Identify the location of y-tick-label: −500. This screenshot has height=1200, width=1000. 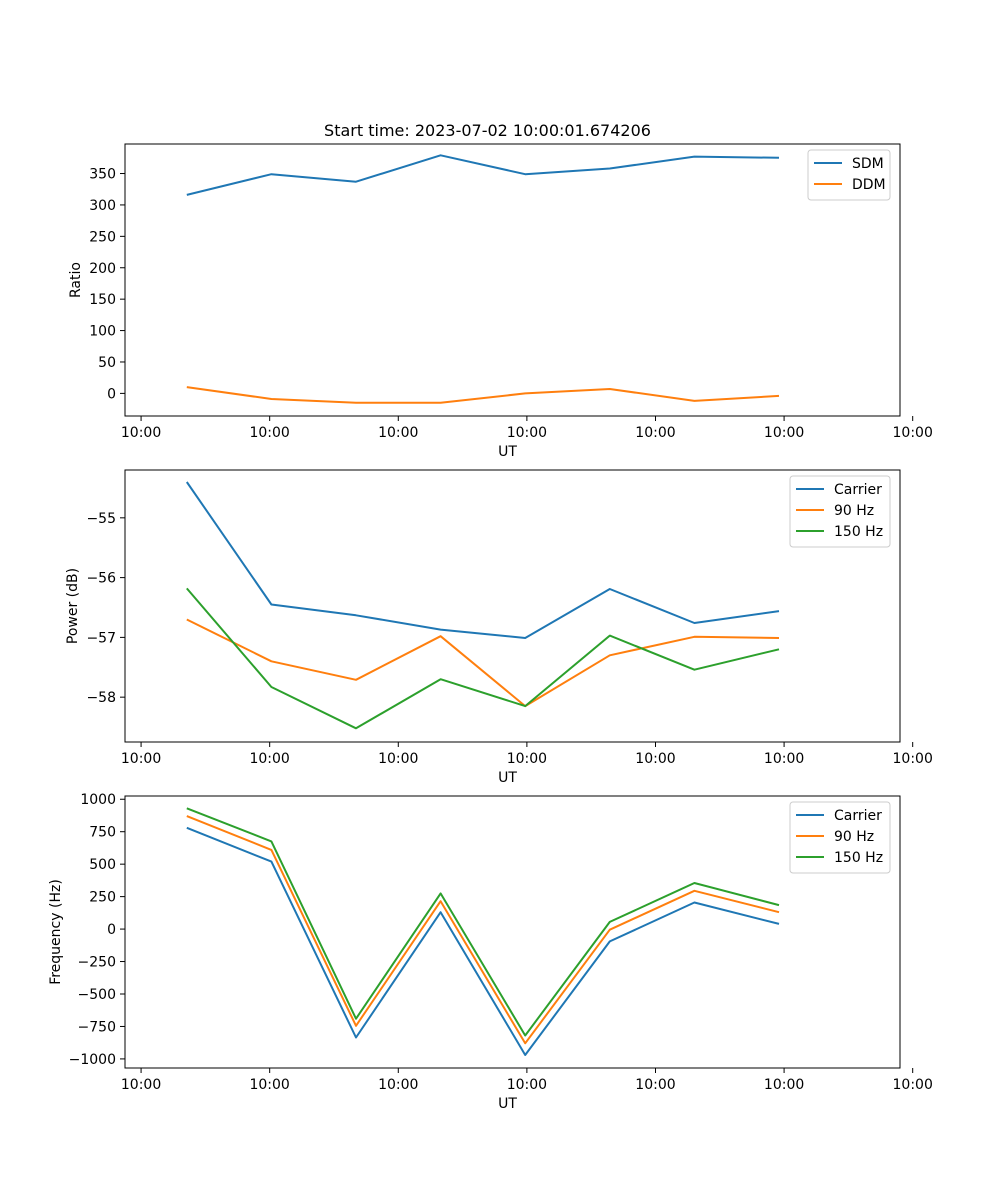
(97, 995).